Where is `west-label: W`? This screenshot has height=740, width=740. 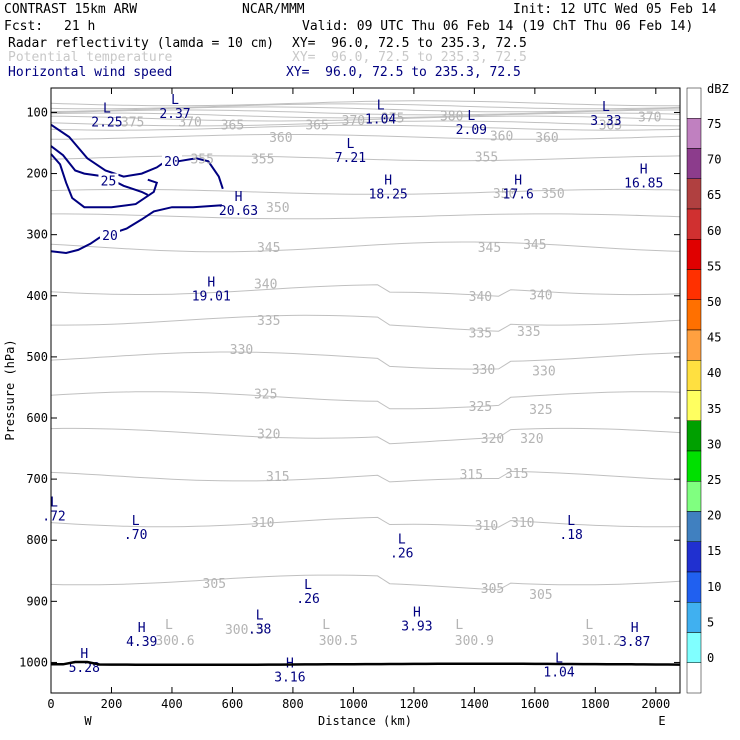 west-label: W is located at coordinates (88, 721).